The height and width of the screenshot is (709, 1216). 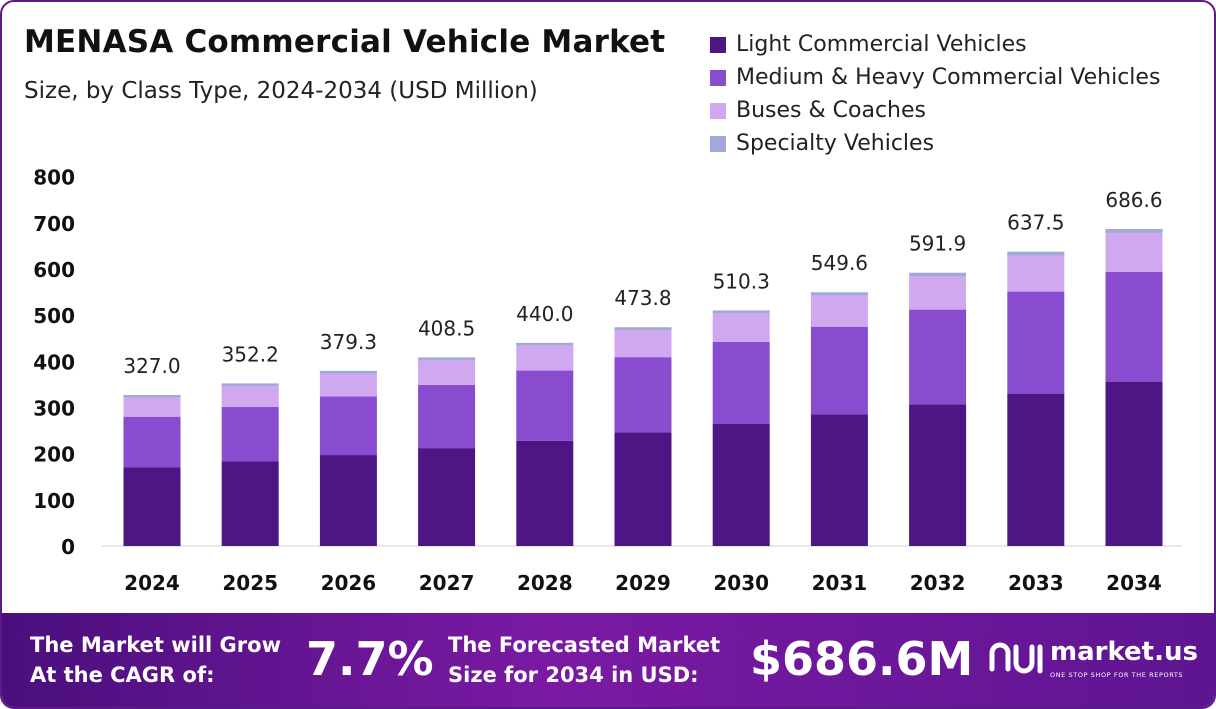 I want to click on legend-item-light-commercial: Light Commercial Vehicles, so click(x=935, y=44).